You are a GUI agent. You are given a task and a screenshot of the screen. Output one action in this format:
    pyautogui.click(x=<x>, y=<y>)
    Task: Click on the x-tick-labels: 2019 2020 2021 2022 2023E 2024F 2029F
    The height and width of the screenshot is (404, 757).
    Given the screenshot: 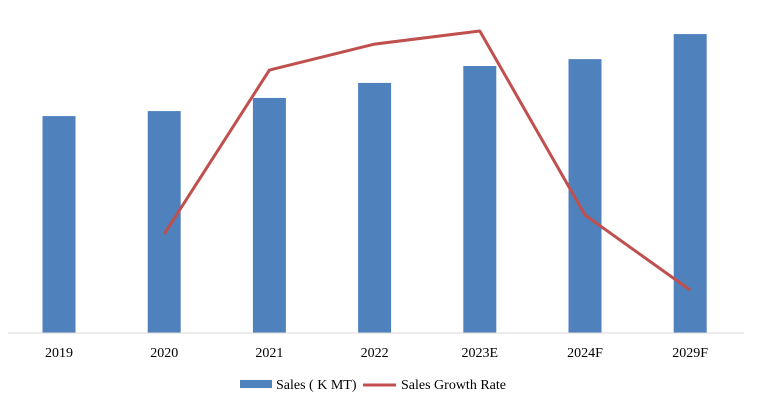 What is the action you would take?
    pyautogui.click(x=376, y=353)
    